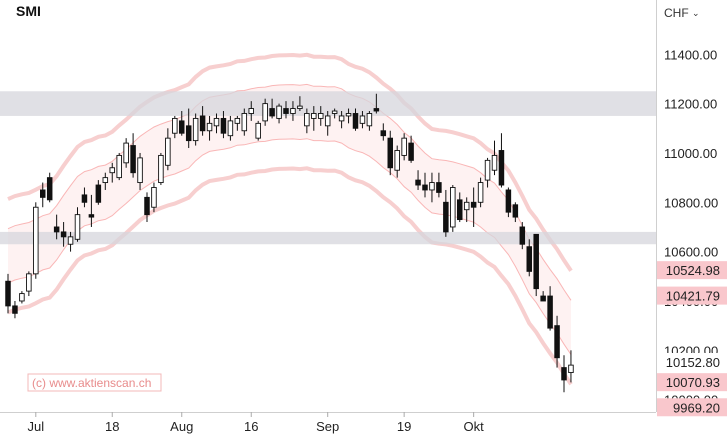  What do you see at coordinates (404, 426) in the screenshot?
I see `x-tick-label: 19` at bounding box center [404, 426].